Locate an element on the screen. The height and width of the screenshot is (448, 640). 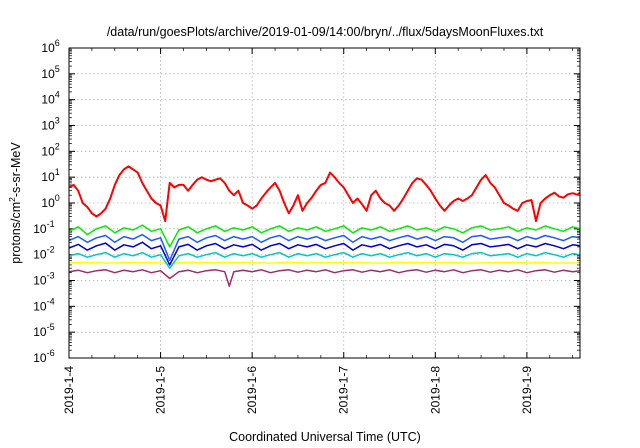
x-tick-label: 2019-1-6 is located at coordinates (252, 390).